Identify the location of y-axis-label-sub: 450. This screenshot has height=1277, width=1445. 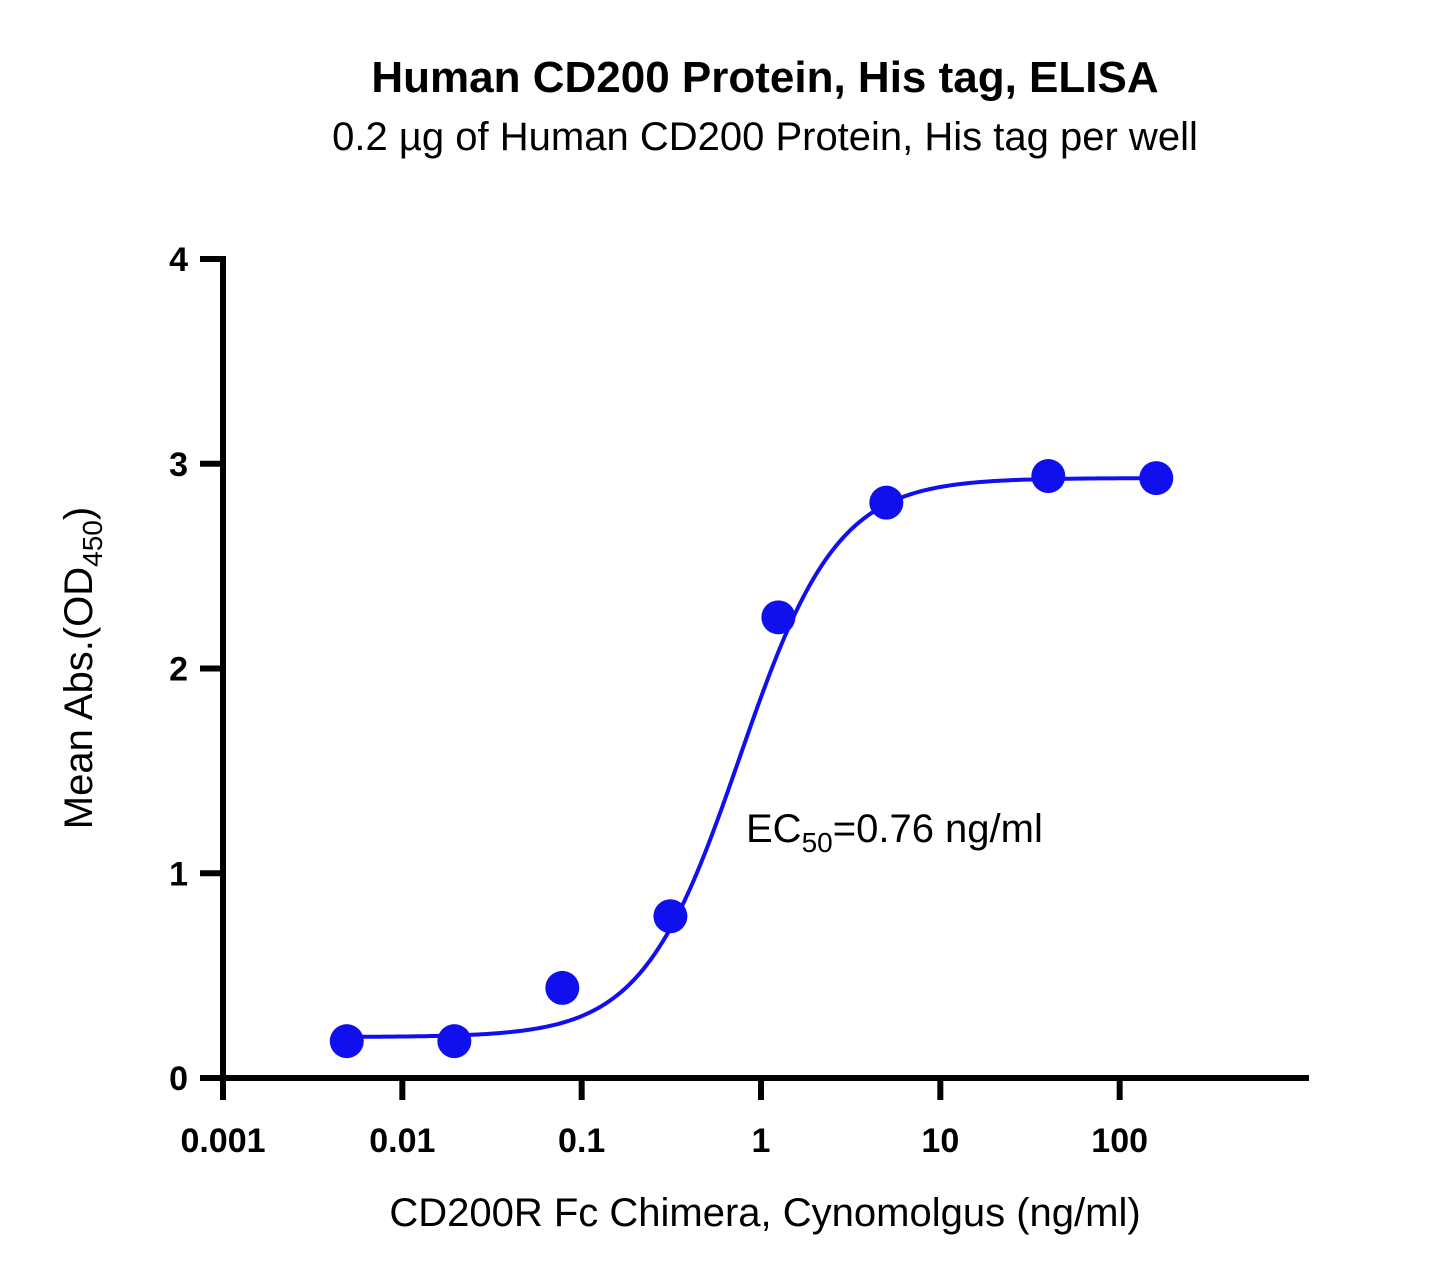
(92, 543).